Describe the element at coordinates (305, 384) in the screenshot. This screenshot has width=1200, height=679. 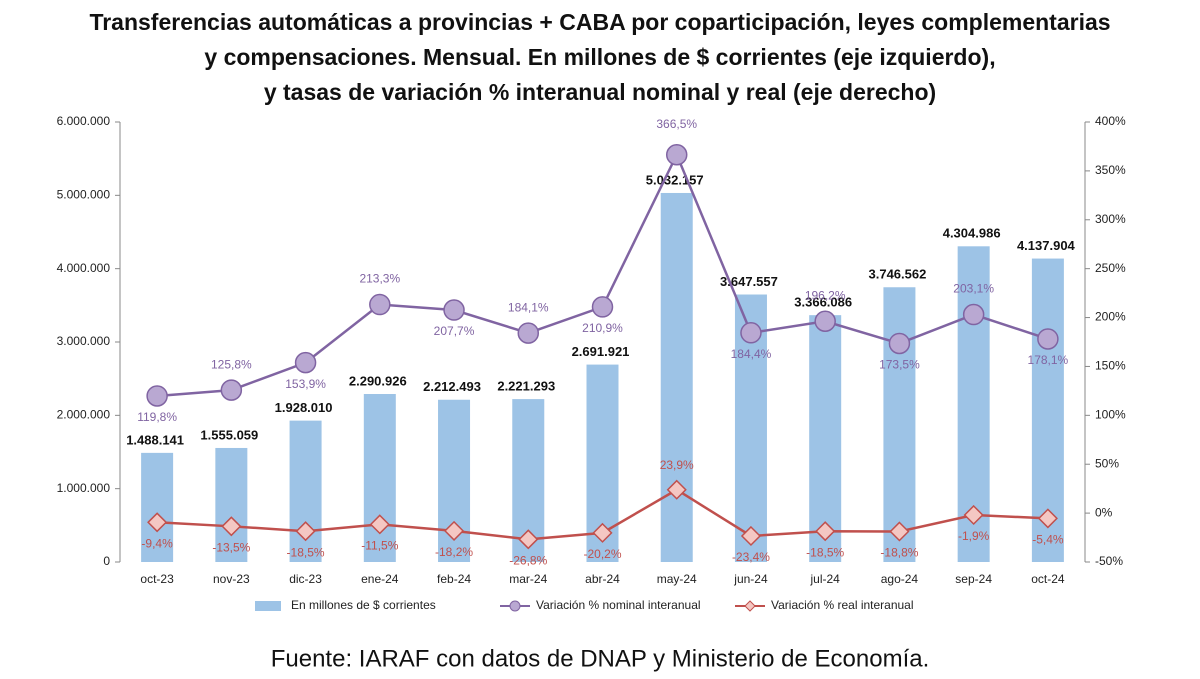
I see `point-label: 153,9%` at that location.